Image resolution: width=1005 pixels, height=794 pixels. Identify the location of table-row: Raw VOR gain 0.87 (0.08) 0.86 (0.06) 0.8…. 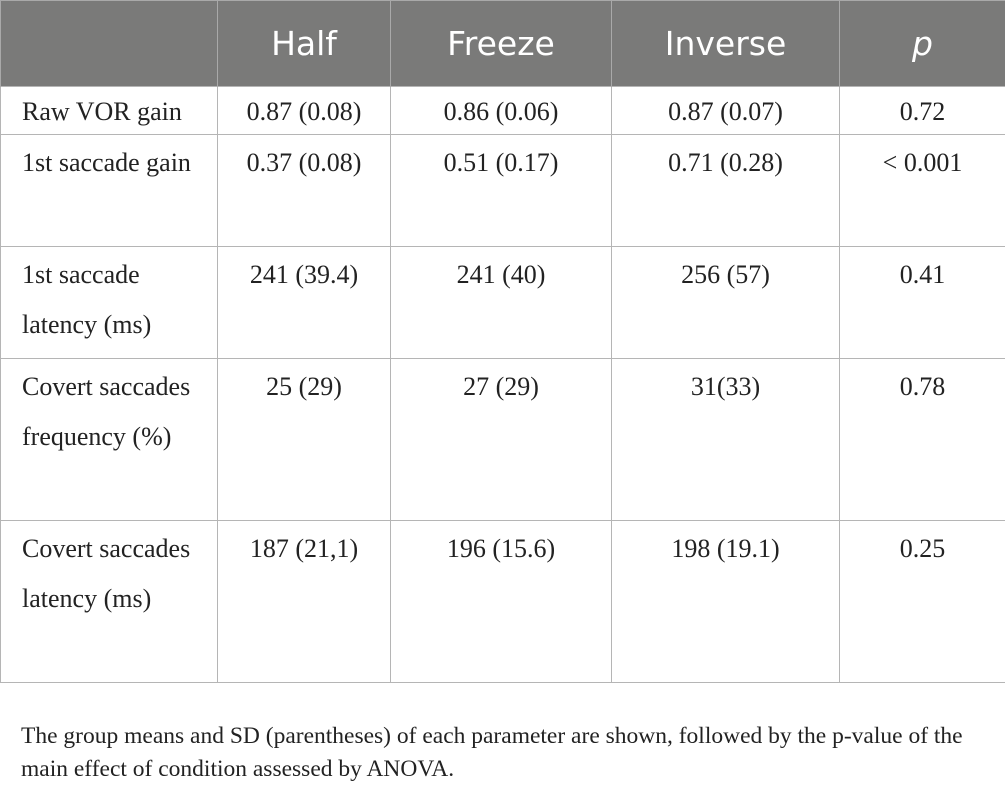
(502, 110).